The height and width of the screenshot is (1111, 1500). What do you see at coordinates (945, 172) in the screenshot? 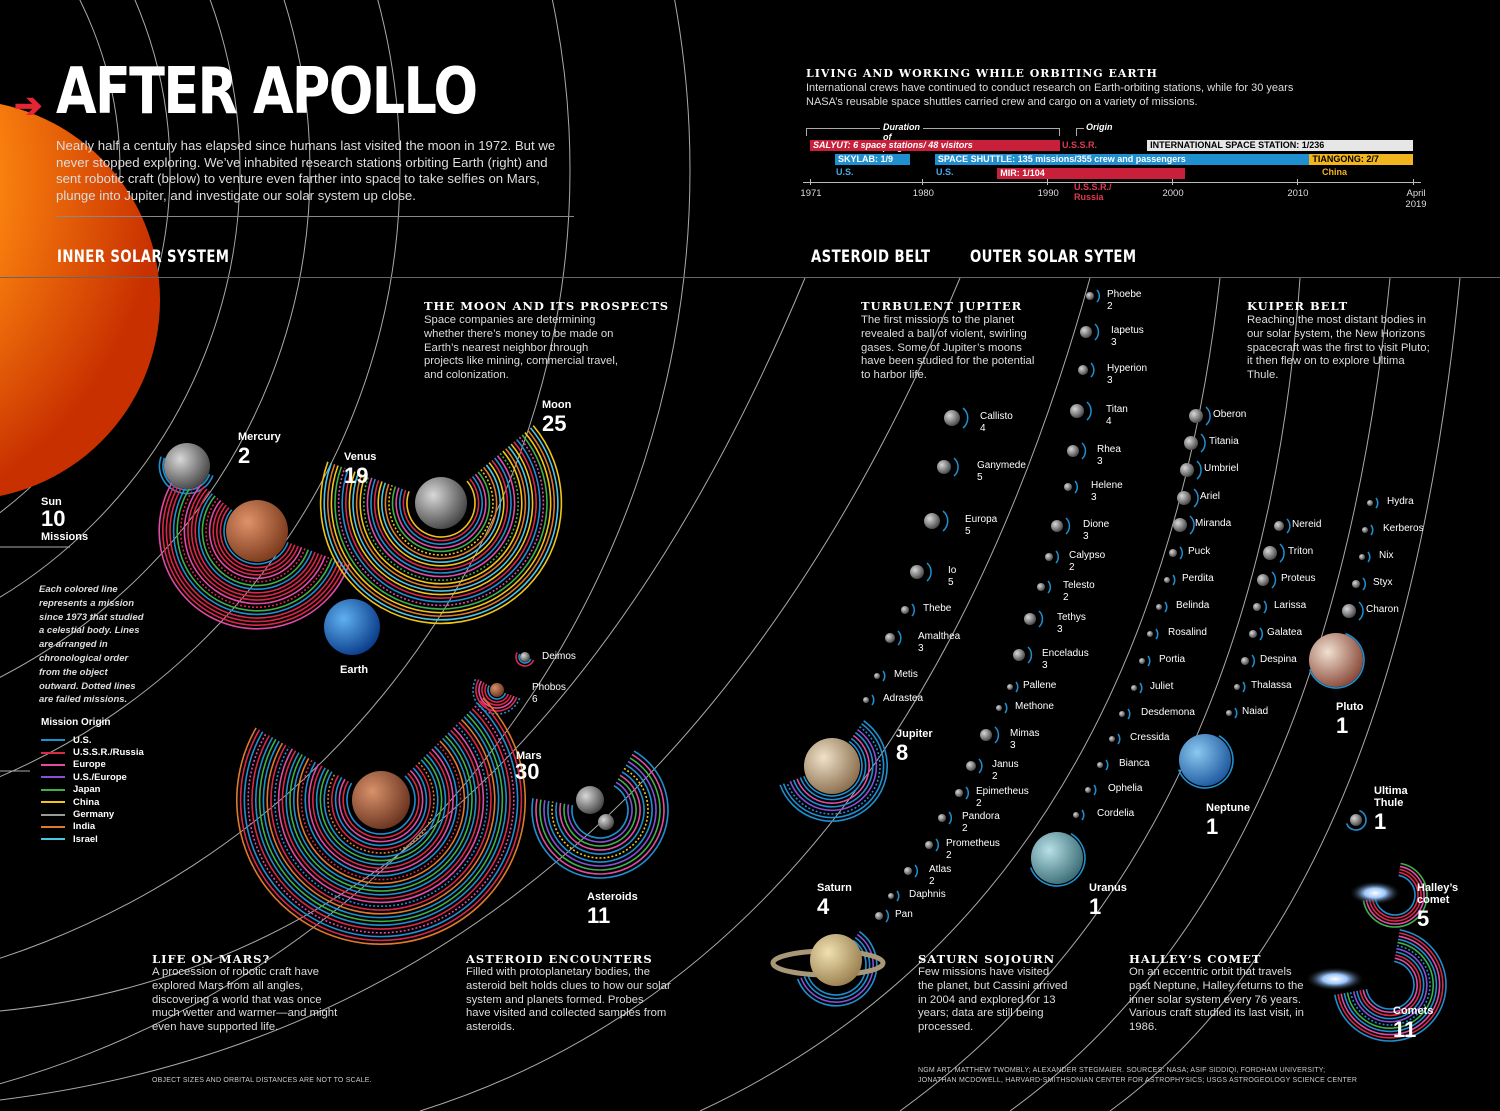
I see `program-origin: U.S.` at bounding box center [945, 172].